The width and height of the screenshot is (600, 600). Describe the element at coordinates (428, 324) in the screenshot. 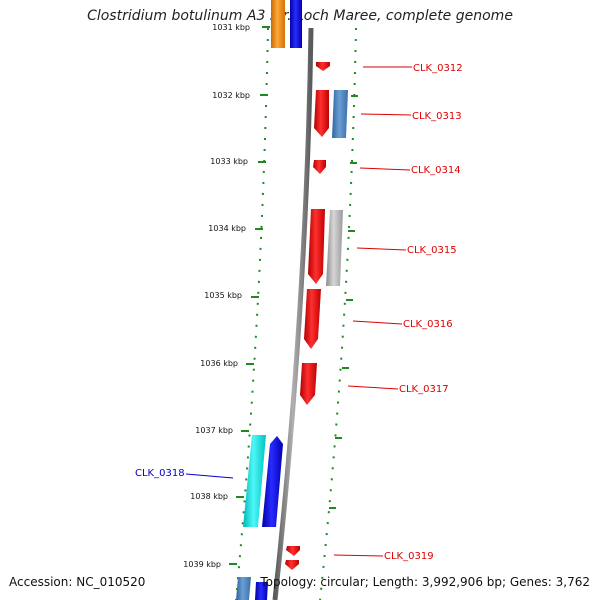

I see `gene-label-CLK_0316: CLK_0316` at that location.